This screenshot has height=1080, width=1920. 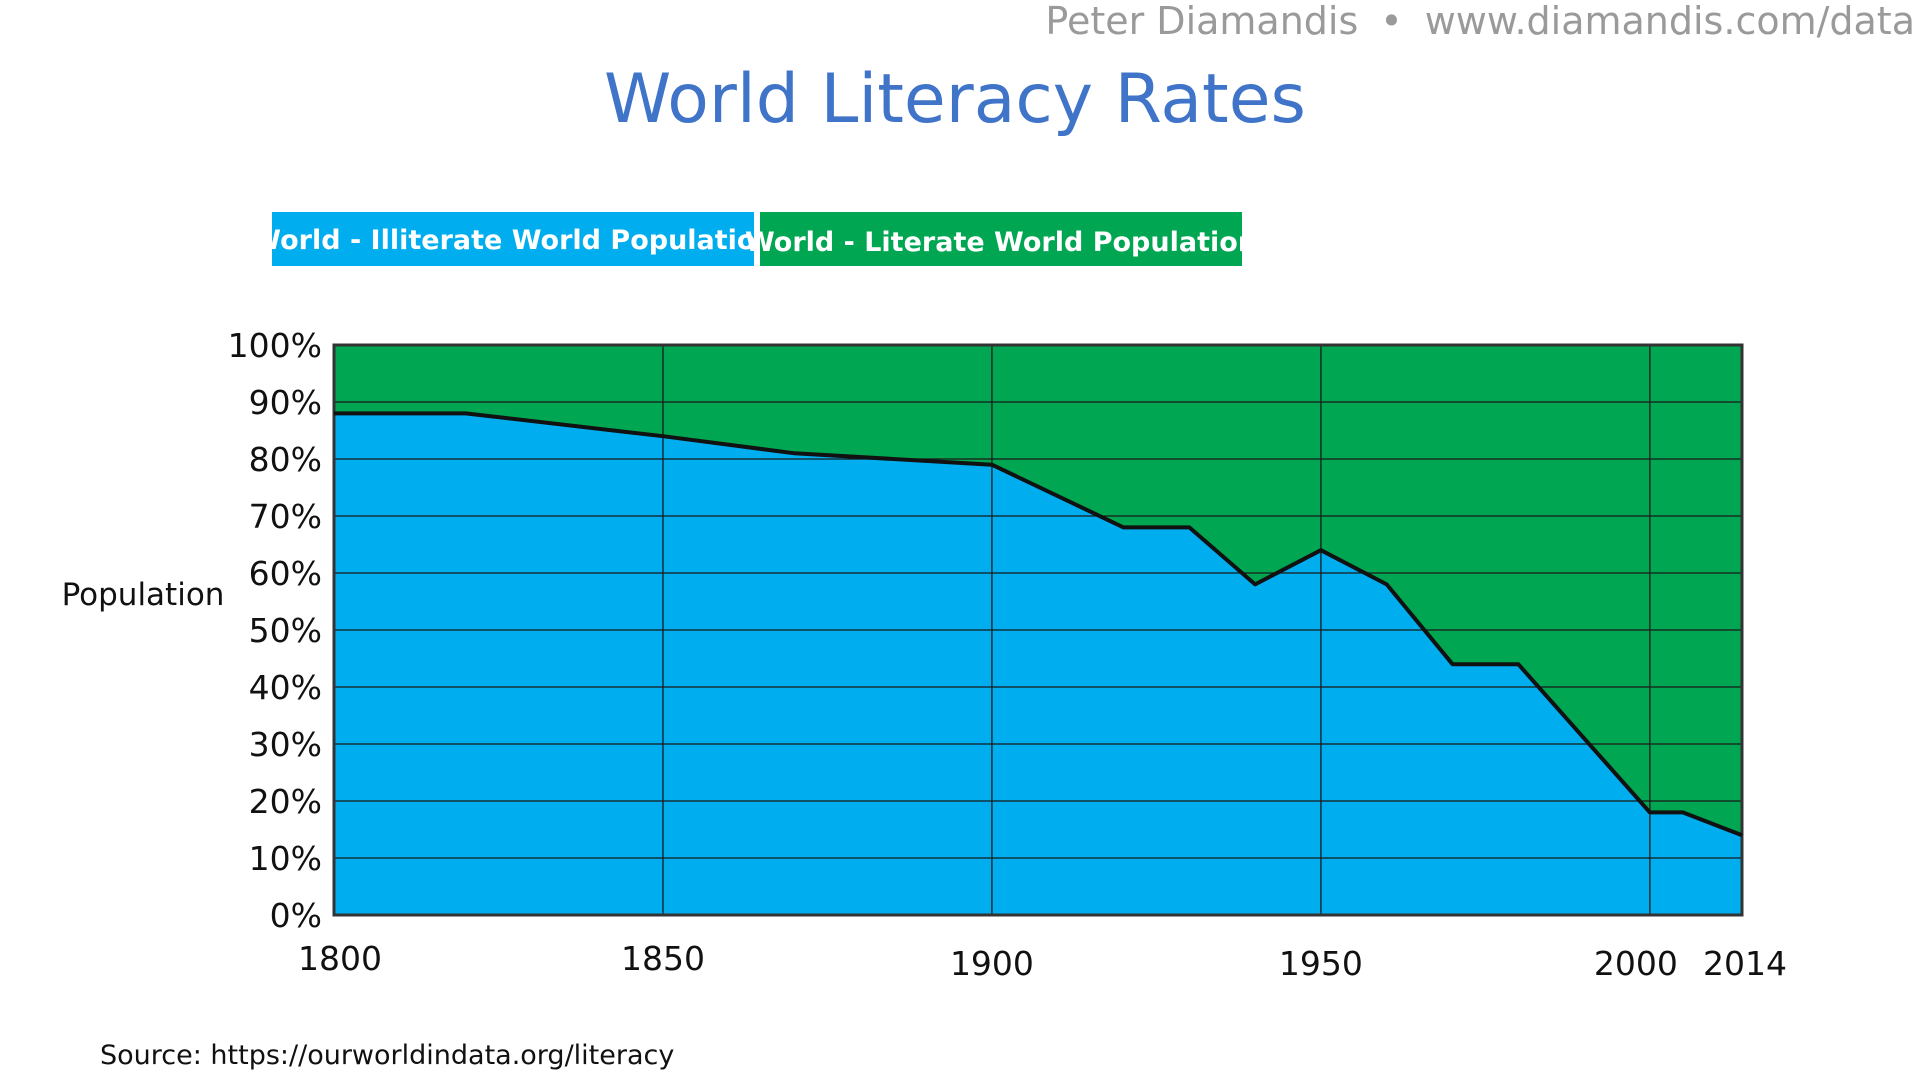 What do you see at coordinates (992, 963) in the screenshot?
I see `x-tick-label: 1900` at bounding box center [992, 963].